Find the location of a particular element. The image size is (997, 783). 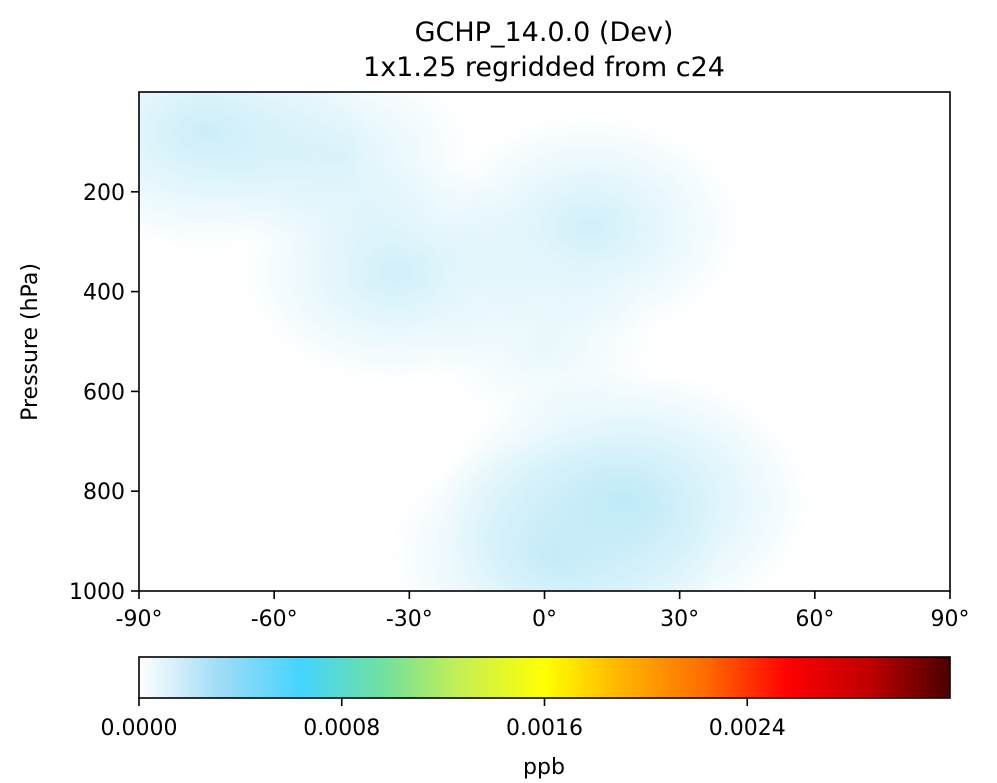

y-axis-label: Pressure (hPa) is located at coordinates (30, 342).